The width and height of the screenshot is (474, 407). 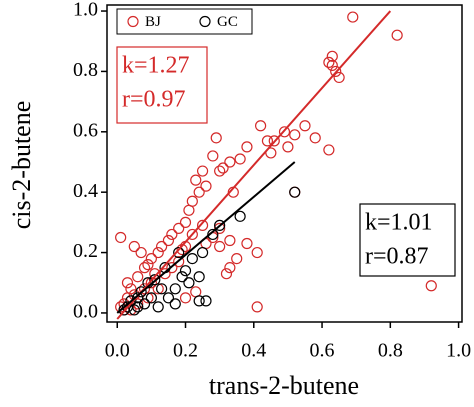 What do you see at coordinates (117, 351) in the screenshot?
I see `x-tick-label: 0.0` at bounding box center [117, 351].